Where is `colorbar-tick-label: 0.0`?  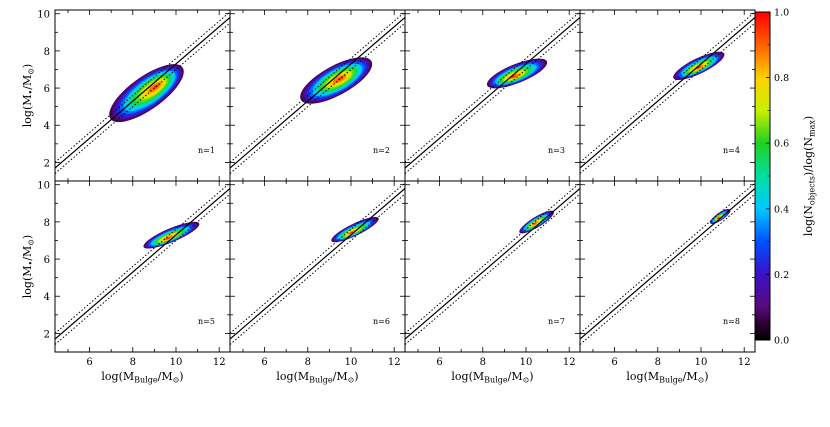 colorbar-tick-label: 0.0 is located at coordinates (781, 341).